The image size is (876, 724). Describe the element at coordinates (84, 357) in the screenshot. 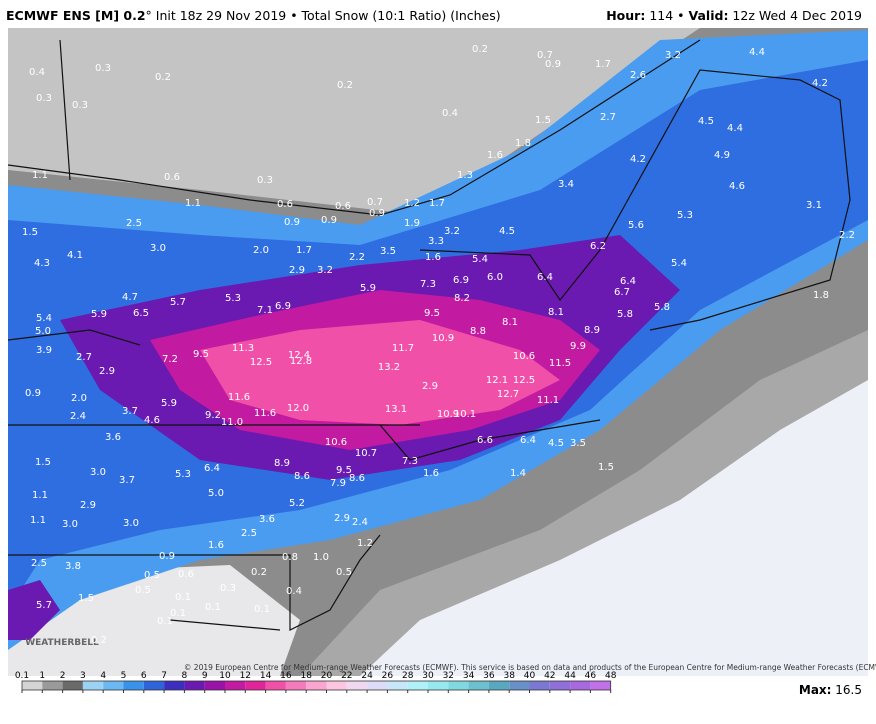

I see `map-value-label: 2.7` at that location.